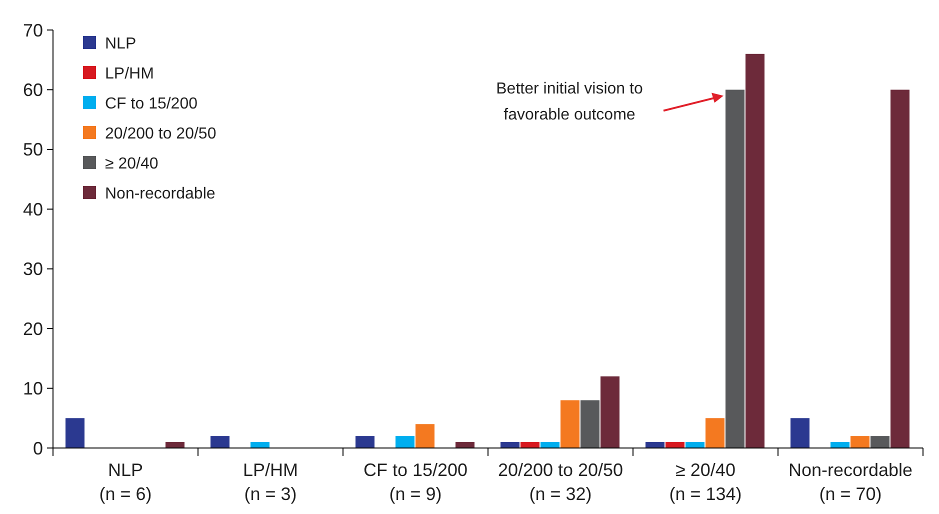 This screenshot has width=939, height=514. What do you see at coordinates (160, 194) in the screenshot?
I see `legend-label: Non-recordable` at bounding box center [160, 194].